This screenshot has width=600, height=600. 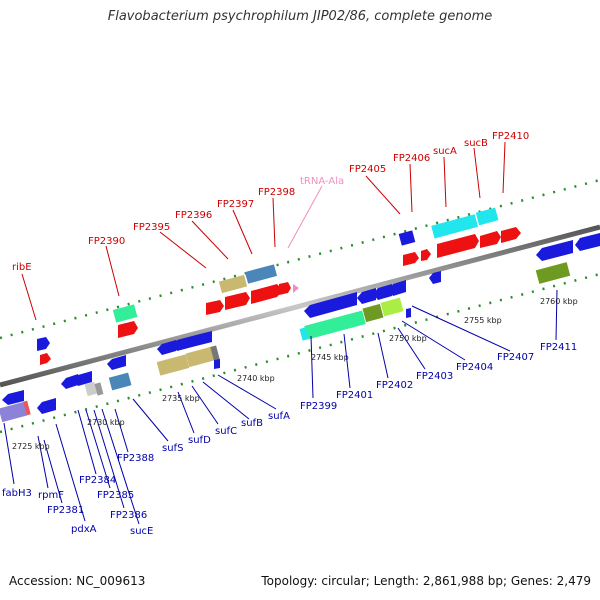 What do you see at coordinates (184, 343) in the screenshot?
I see `gene-sufD-blue` at bounding box center [184, 343].